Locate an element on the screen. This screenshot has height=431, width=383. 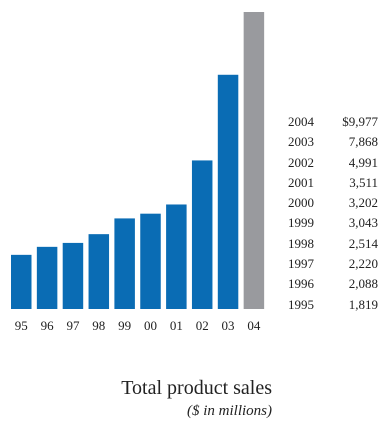
x-tick-label-04: 04 is located at coordinates (254, 325).